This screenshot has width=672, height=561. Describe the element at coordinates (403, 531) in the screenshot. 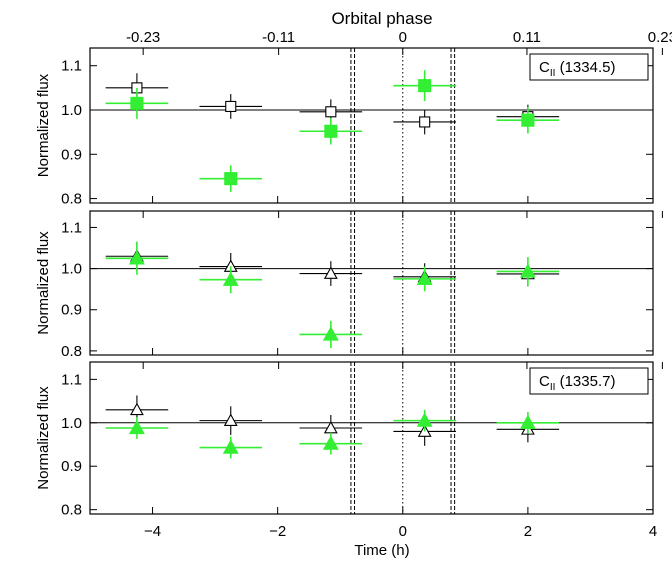

I see `x-tick-label: 0` at that location.